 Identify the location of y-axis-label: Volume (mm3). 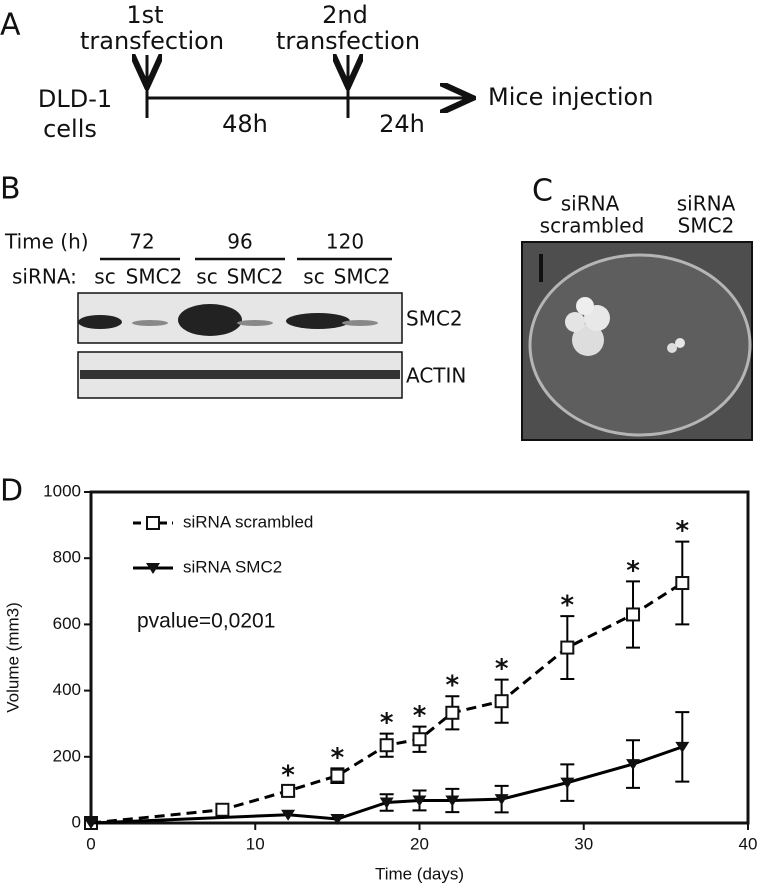
(12, 657).